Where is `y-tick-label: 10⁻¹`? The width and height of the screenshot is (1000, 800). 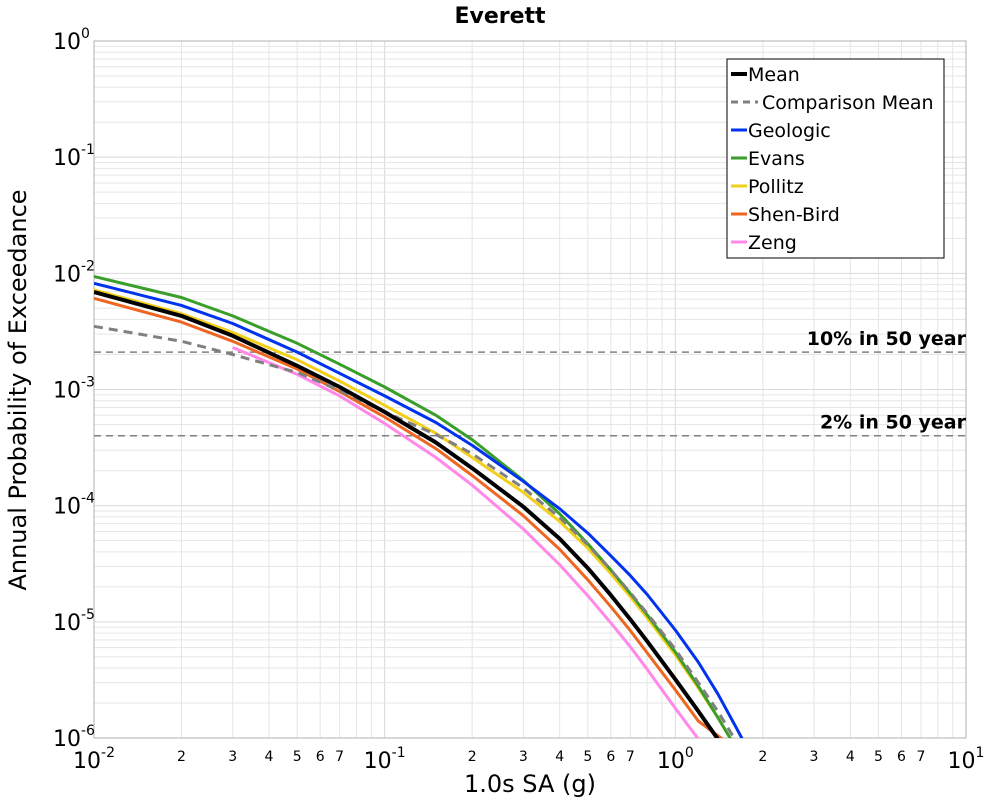 y-tick-label: 10⁻¹ is located at coordinates (74, 156).